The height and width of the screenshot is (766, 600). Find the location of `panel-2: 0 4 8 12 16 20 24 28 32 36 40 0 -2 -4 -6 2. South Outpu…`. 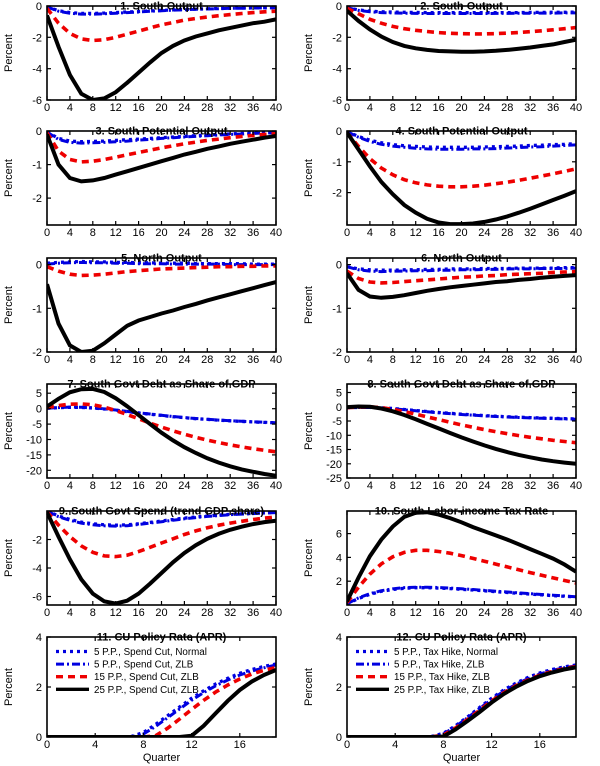

panel-2: 0 4 8 12 16 20 24 28 32 36 40 0 -2 -4 -6 2. South Outpu… is located at coordinates (442, 58).